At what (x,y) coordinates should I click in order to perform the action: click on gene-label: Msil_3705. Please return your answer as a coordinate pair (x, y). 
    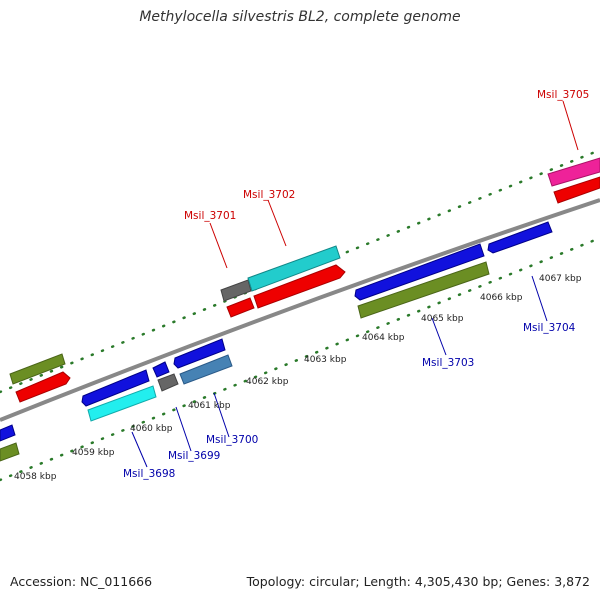
    Looking at the image, I should click on (563, 95).